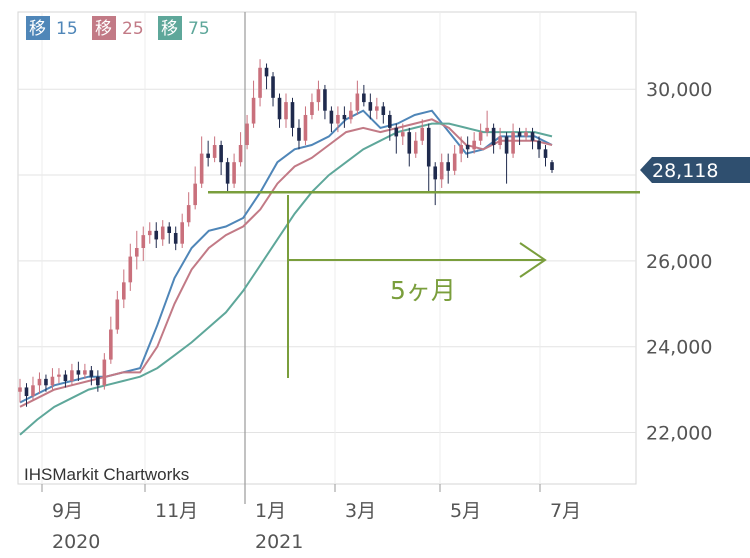 This screenshot has width=750, height=558. What do you see at coordinates (67, 29) in the screenshot?
I see `legend-value: 15` at bounding box center [67, 29].